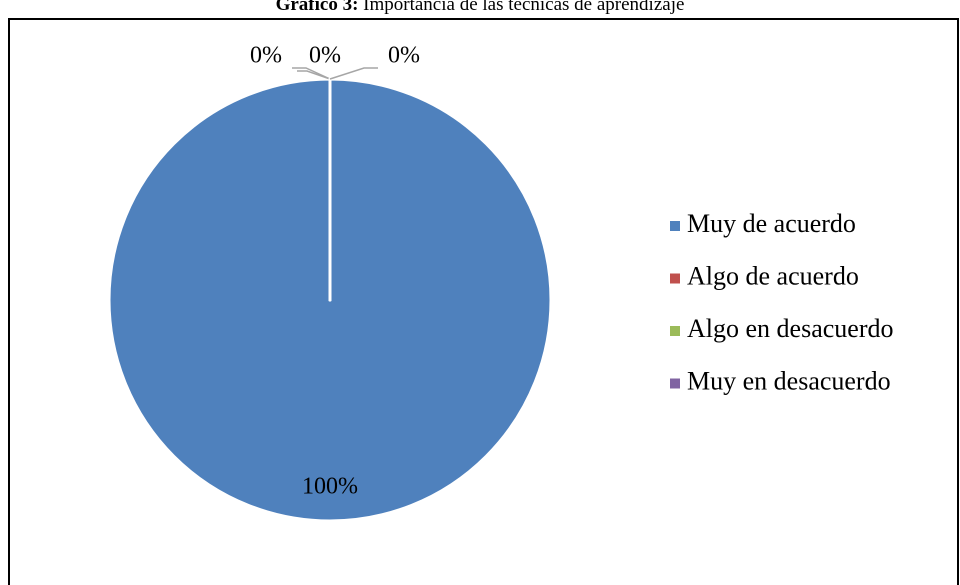 The height and width of the screenshot is (585, 960). I want to click on data-label: 100%, so click(330, 486).